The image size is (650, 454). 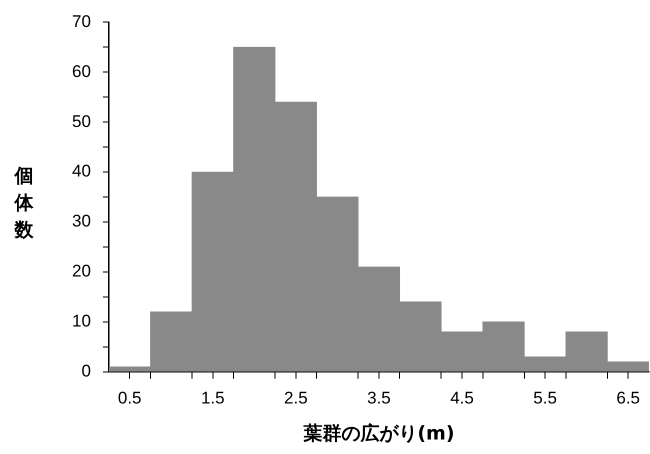 What do you see at coordinates (81, 121) in the screenshot?
I see `y-tick-label: 50` at bounding box center [81, 121].